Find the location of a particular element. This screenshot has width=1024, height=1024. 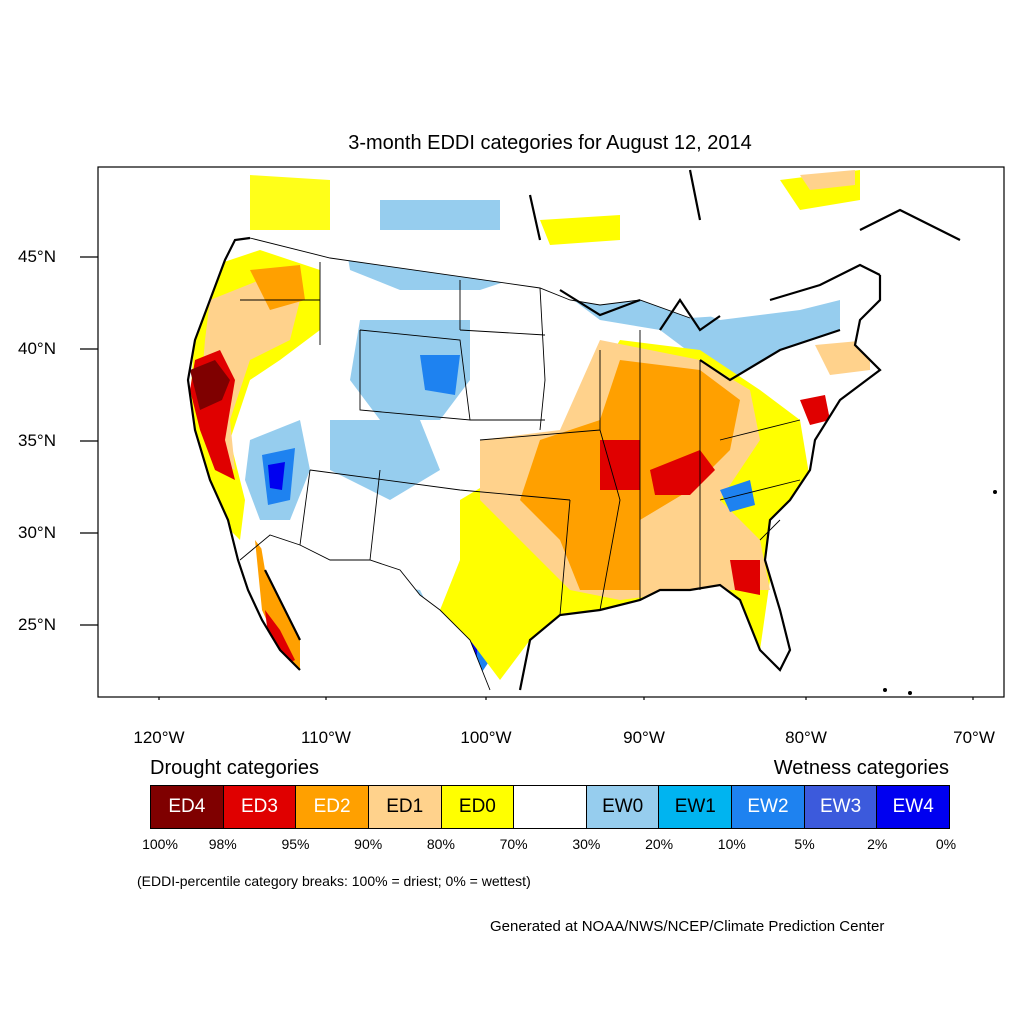

lon-label-100w: 100°W is located at coordinates (486, 737).